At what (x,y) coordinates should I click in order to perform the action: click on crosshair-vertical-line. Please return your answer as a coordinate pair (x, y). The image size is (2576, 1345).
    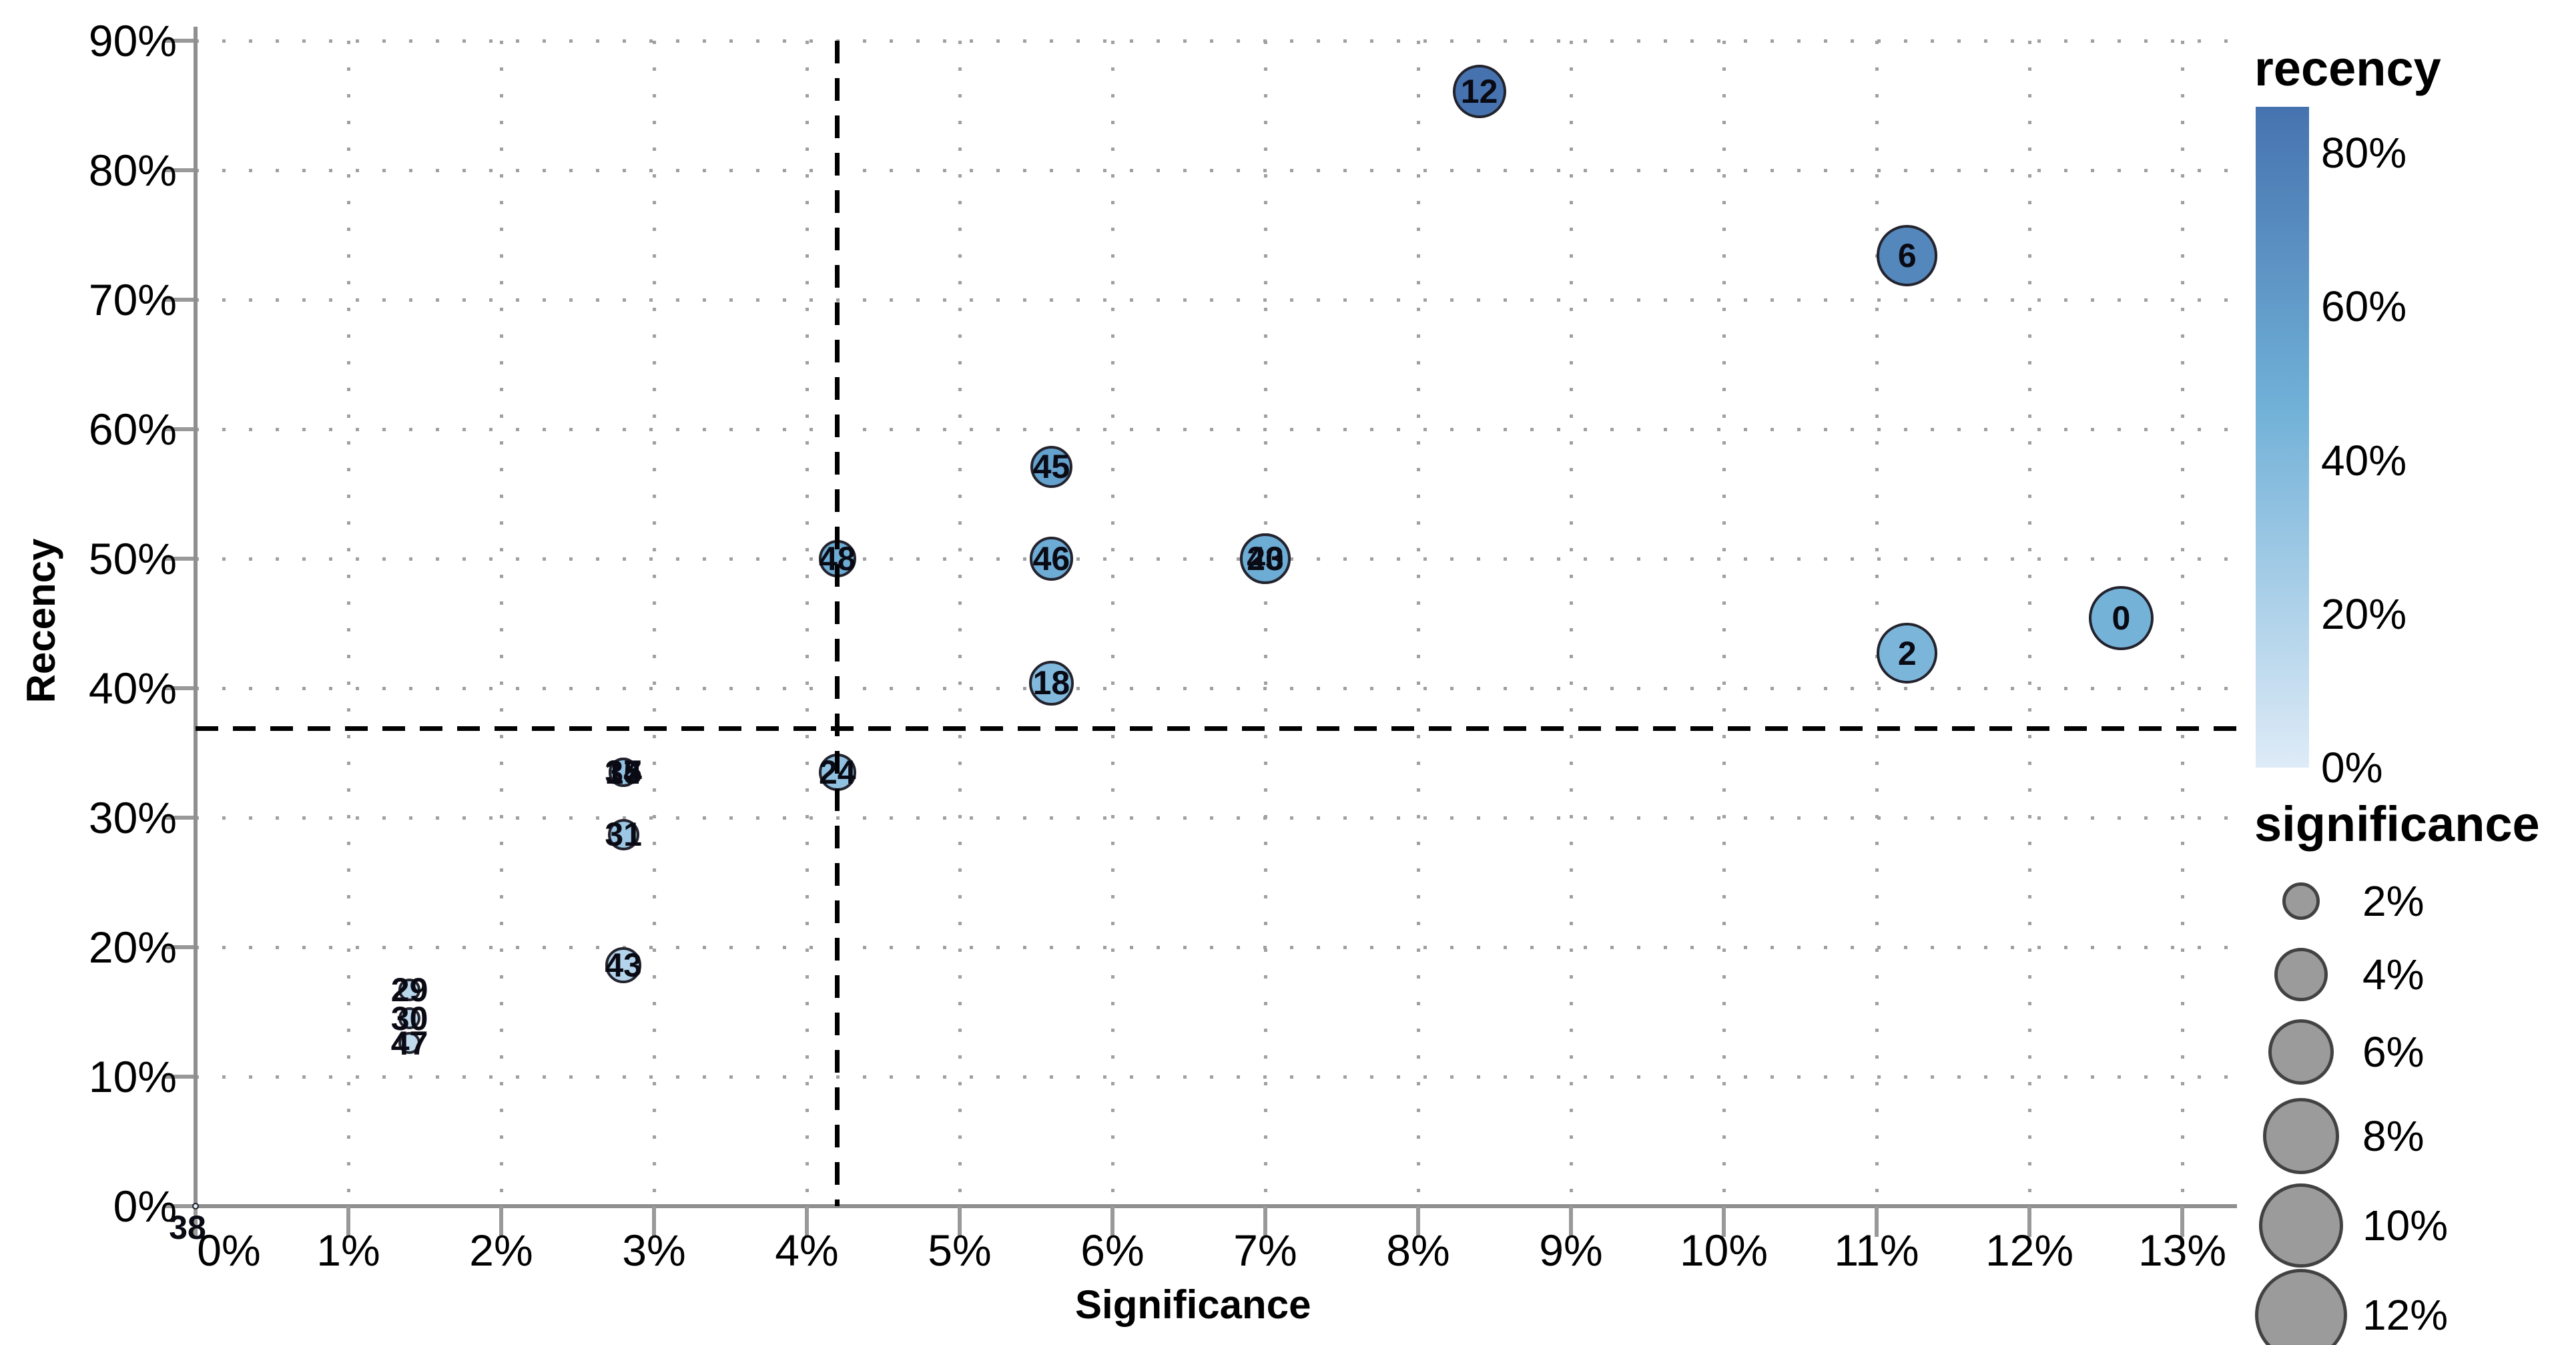
    Looking at the image, I should click on (837, 623).